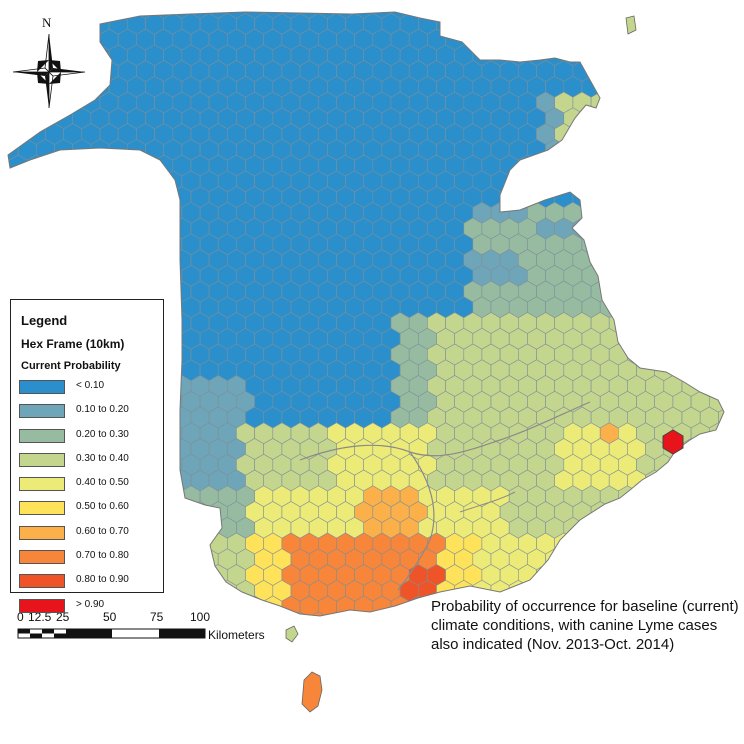 Image resolution: width=744 pixels, height=744 pixels. What do you see at coordinates (102, 483) in the screenshot?
I see `legend-class-label: 0.40 to 0.50` at bounding box center [102, 483].